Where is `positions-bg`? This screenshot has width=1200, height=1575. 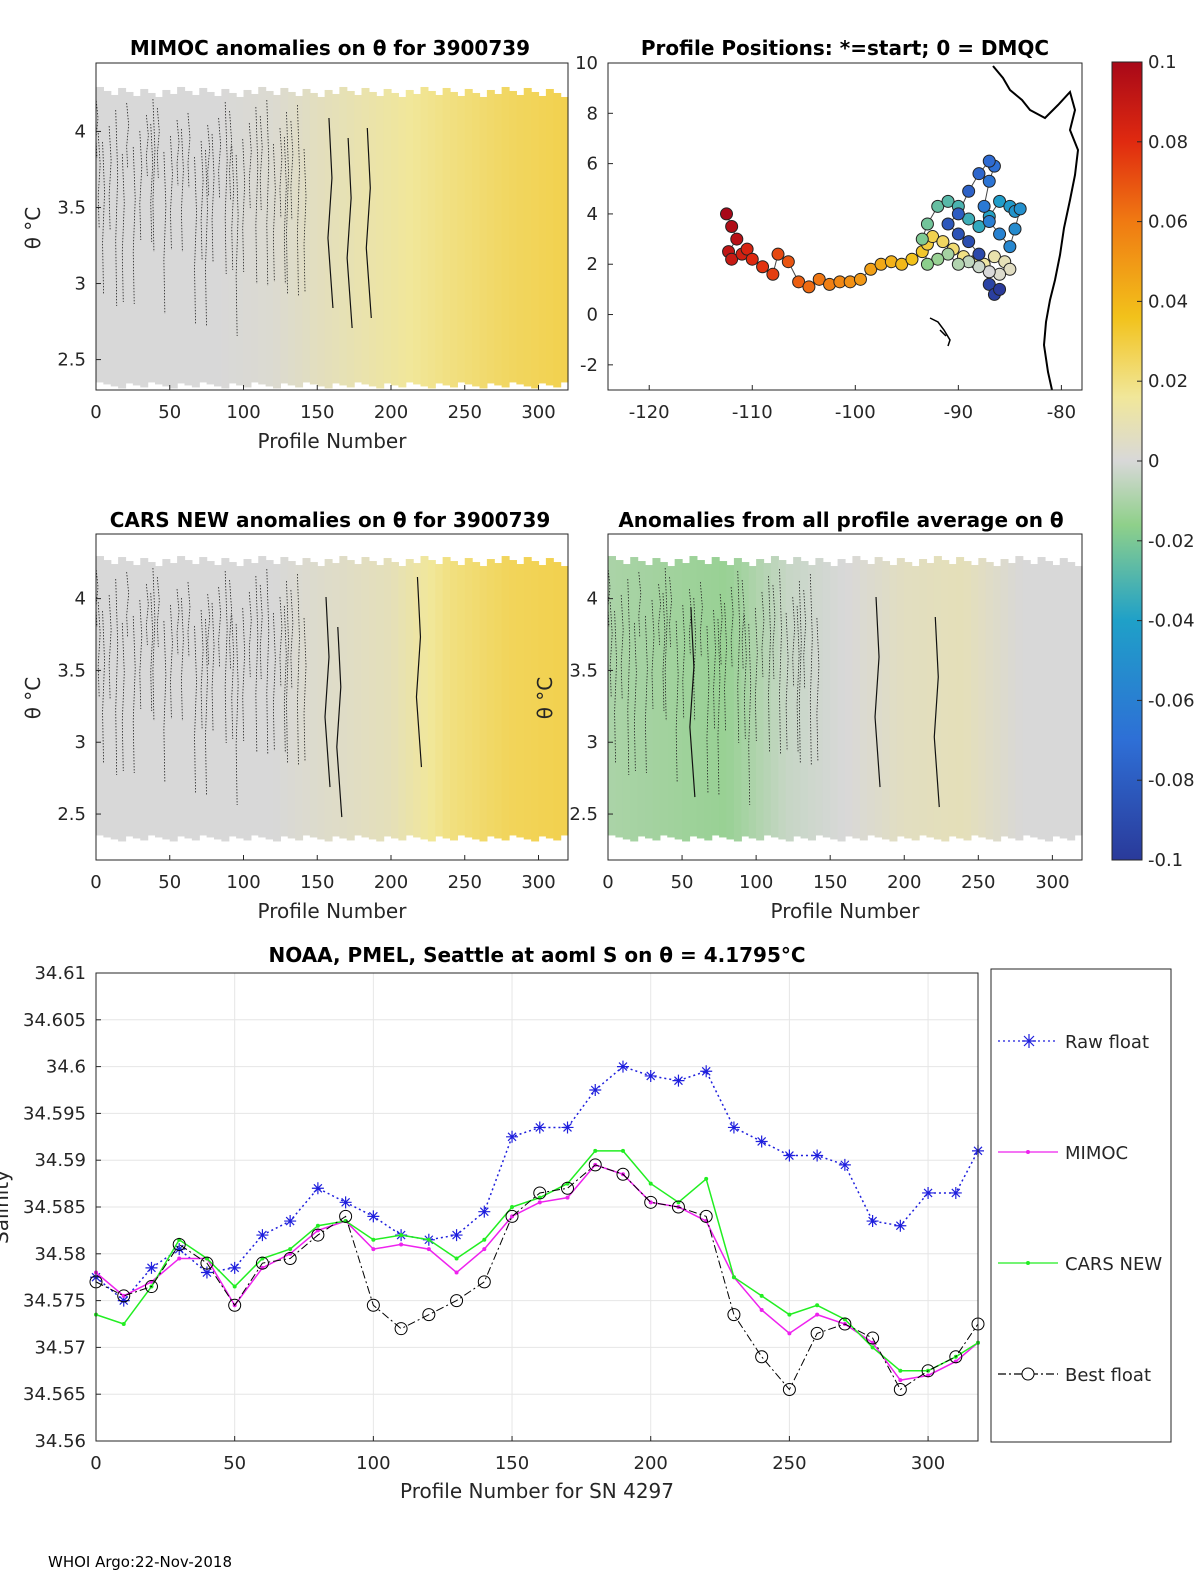 positions-bg is located at coordinates (845, 226).